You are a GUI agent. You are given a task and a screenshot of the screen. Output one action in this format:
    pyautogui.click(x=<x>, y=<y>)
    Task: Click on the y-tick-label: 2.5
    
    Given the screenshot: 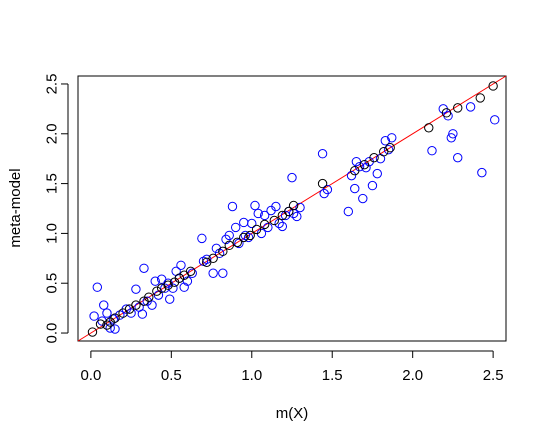 What is the action you would take?
    pyautogui.click(x=52, y=84)
    